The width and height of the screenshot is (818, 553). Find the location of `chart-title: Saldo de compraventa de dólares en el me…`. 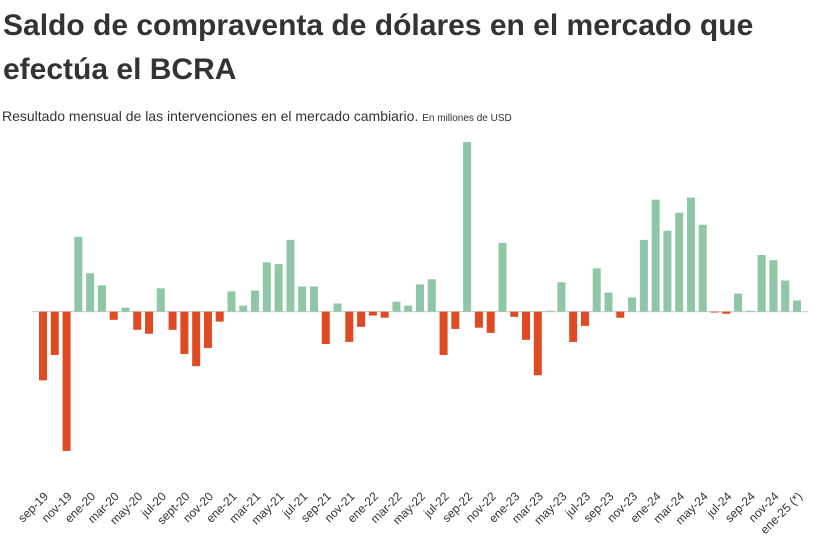

chart-title: Saldo de compraventa de dólares en el me… is located at coordinates (378, 47).